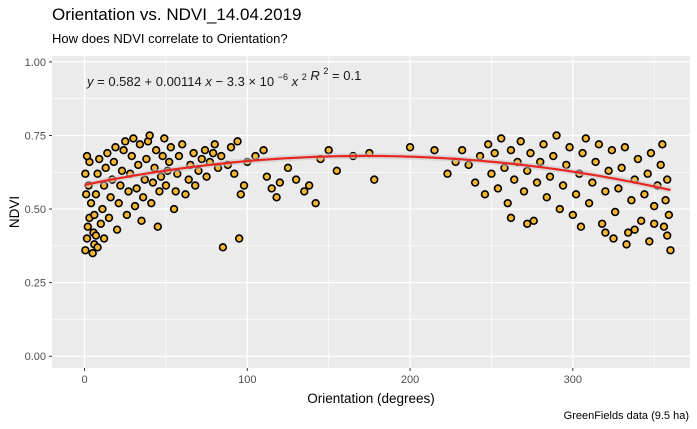 Image resolution: width=697 pixels, height=429 pixels. What do you see at coordinates (247, 380) in the screenshot?
I see `x-tick-label: 100` at bounding box center [247, 380].